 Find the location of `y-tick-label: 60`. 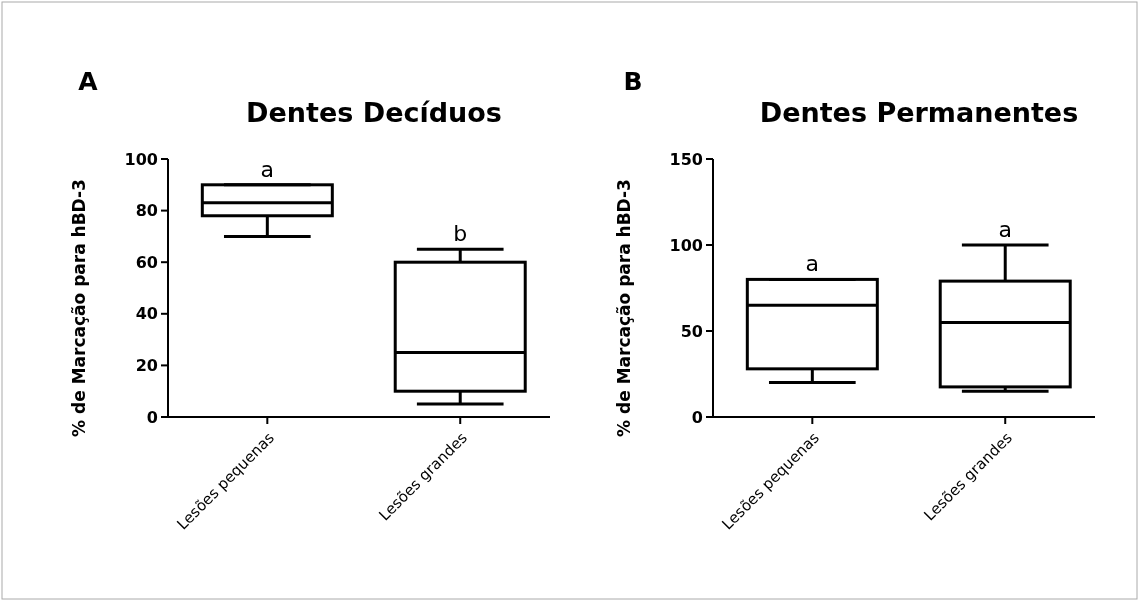

y-tick-label: 60 is located at coordinates (146, 262).